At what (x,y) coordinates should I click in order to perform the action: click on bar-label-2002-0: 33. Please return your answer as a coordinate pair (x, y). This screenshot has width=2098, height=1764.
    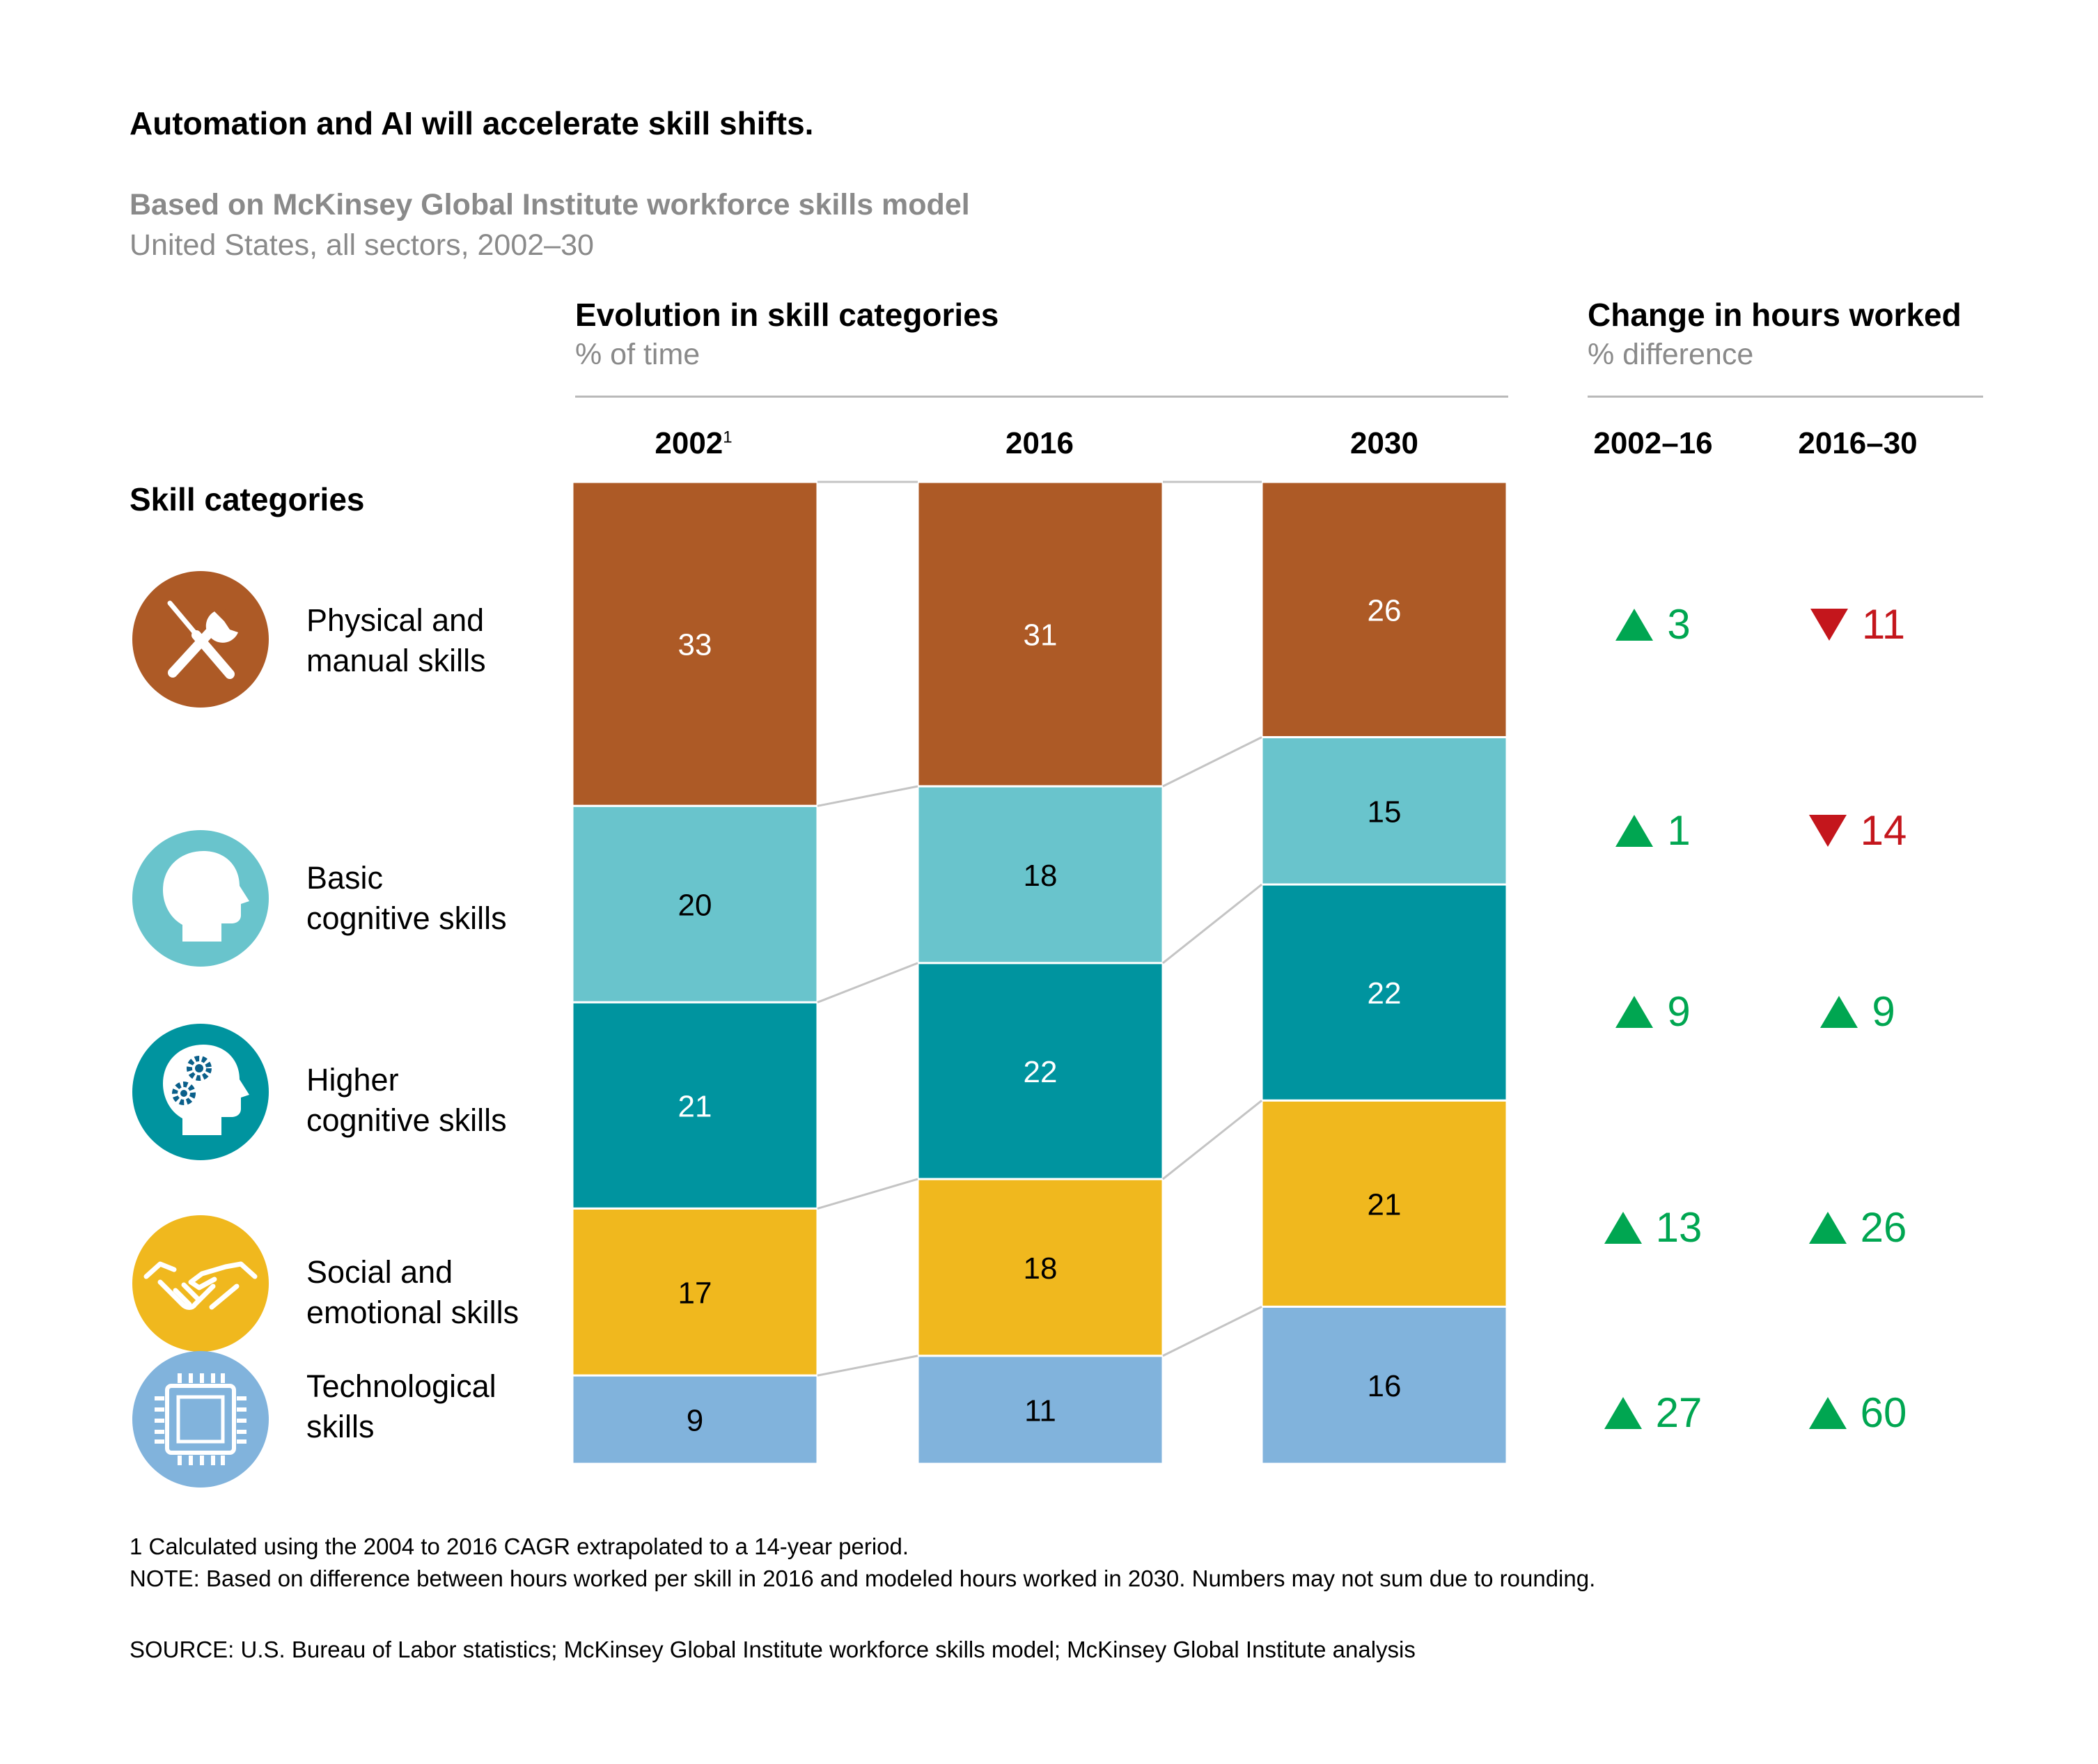
    Looking at the image, I should click on (695, 645).